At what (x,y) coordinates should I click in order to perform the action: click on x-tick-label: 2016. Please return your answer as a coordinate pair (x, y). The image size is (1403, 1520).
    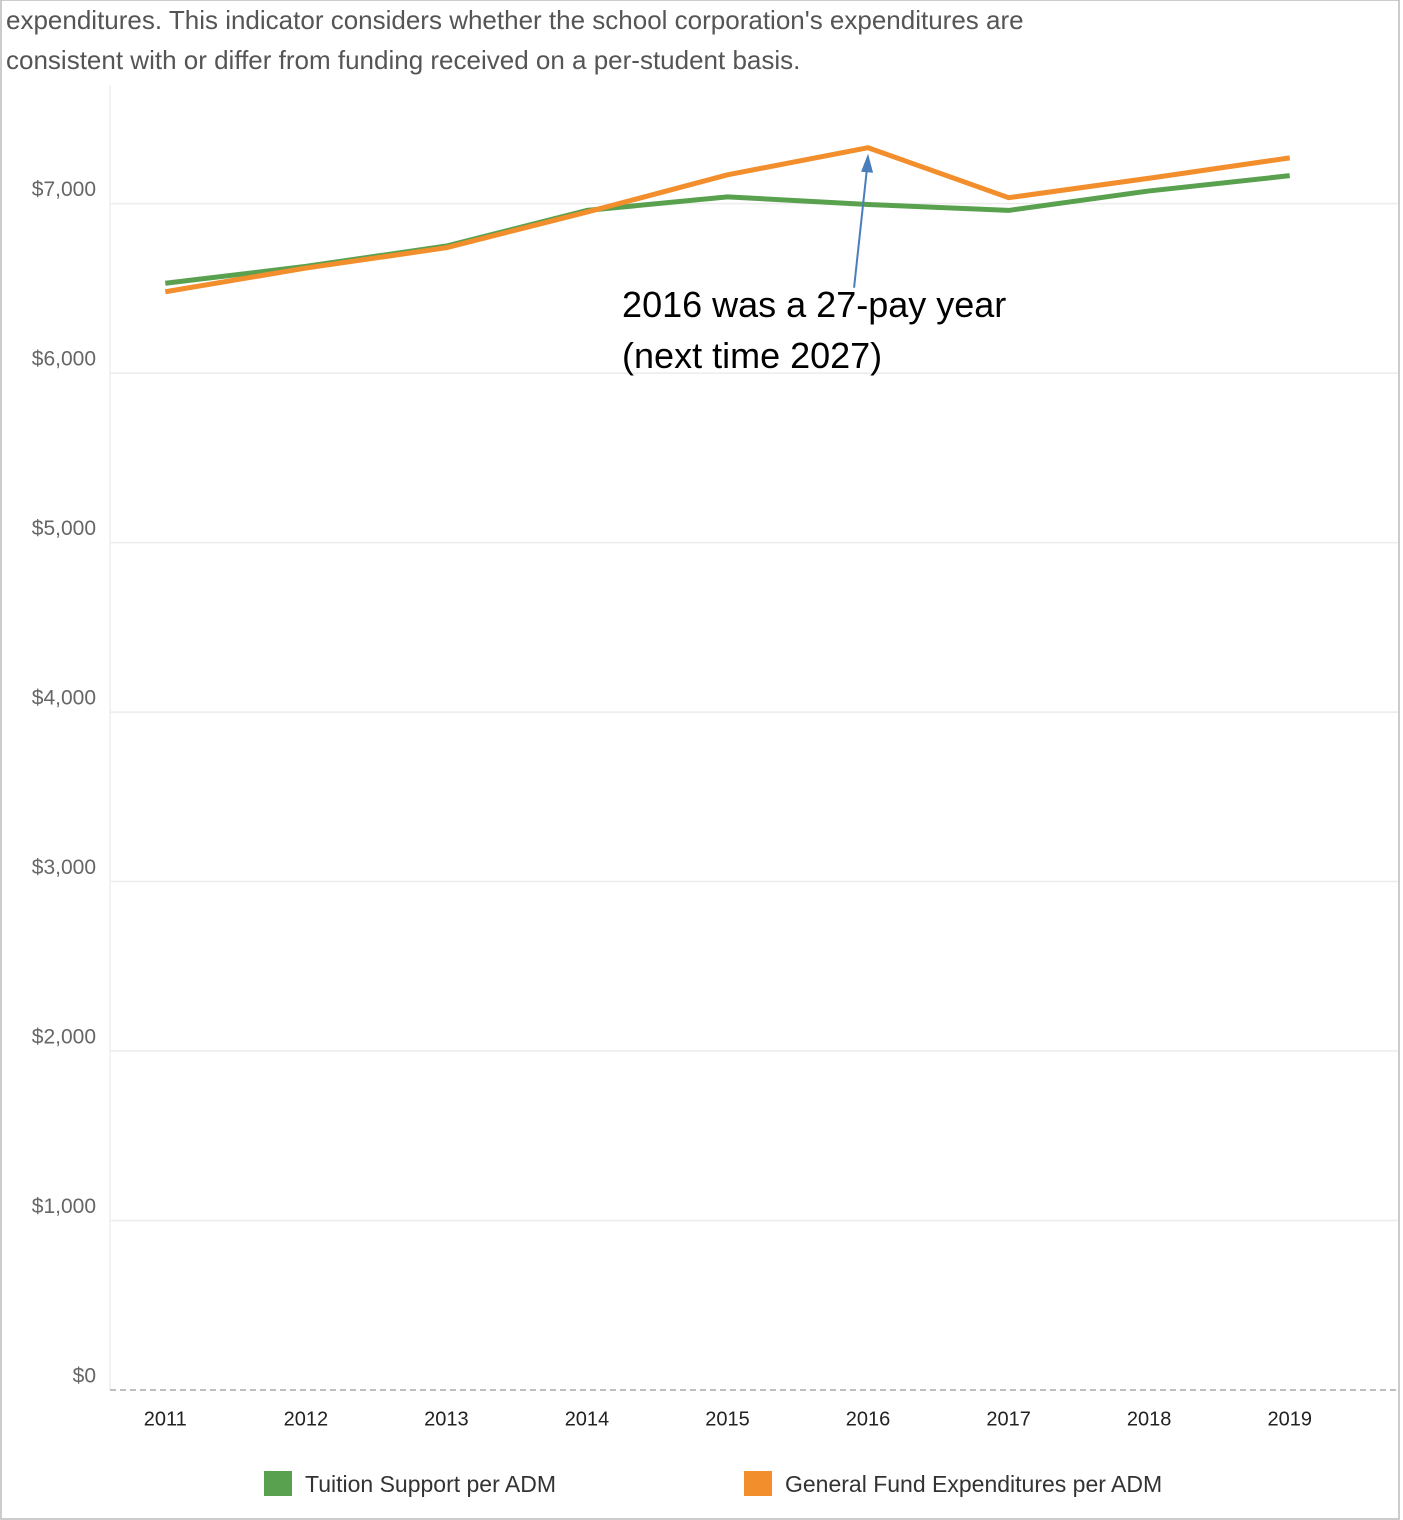
    Looking at the image, I should click on (868, 1419).